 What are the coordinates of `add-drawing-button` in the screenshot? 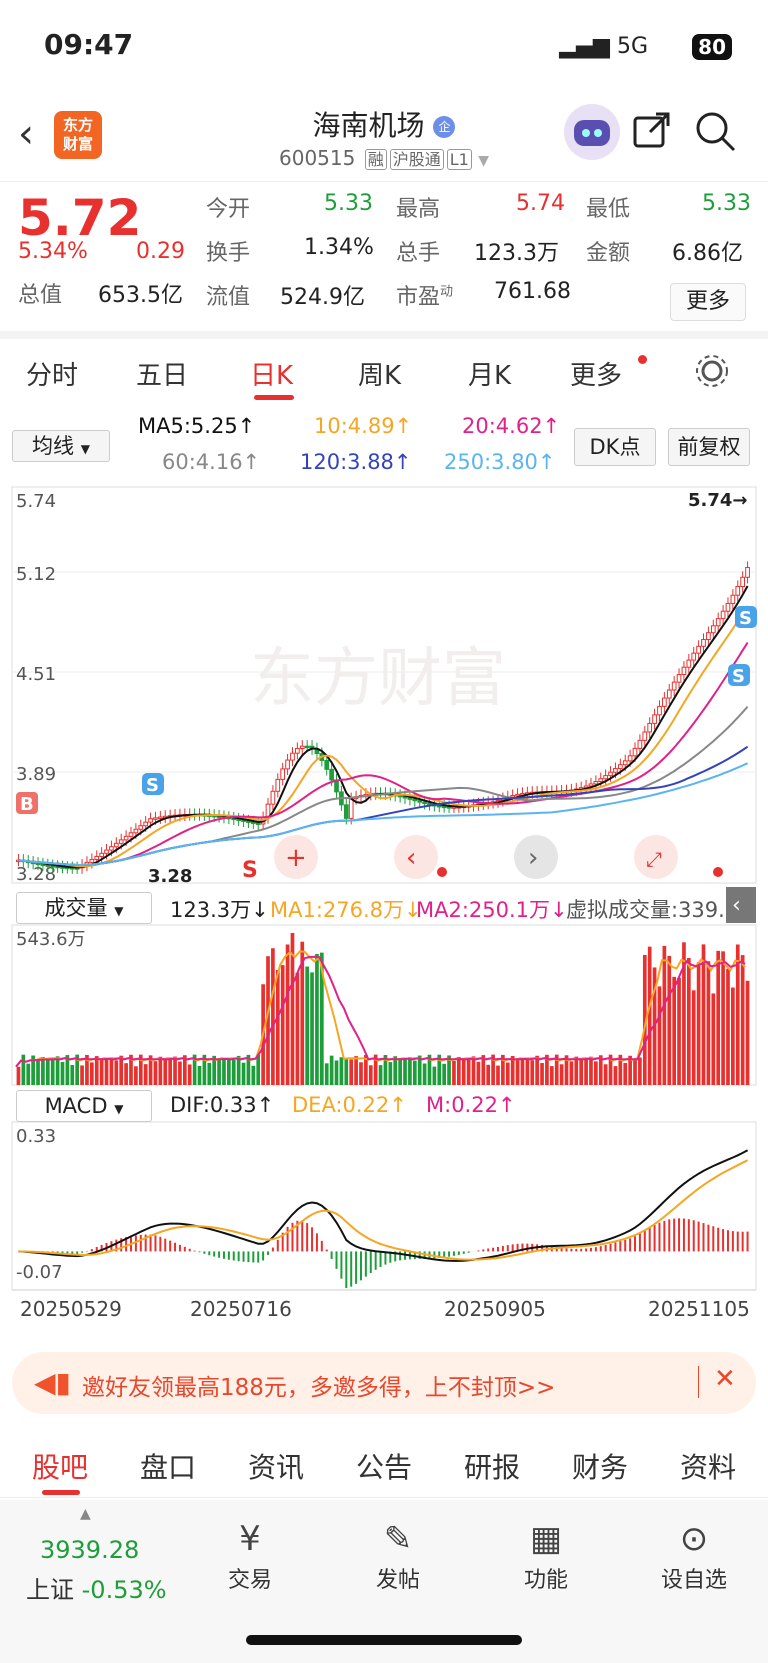 It's located at (296, 857).